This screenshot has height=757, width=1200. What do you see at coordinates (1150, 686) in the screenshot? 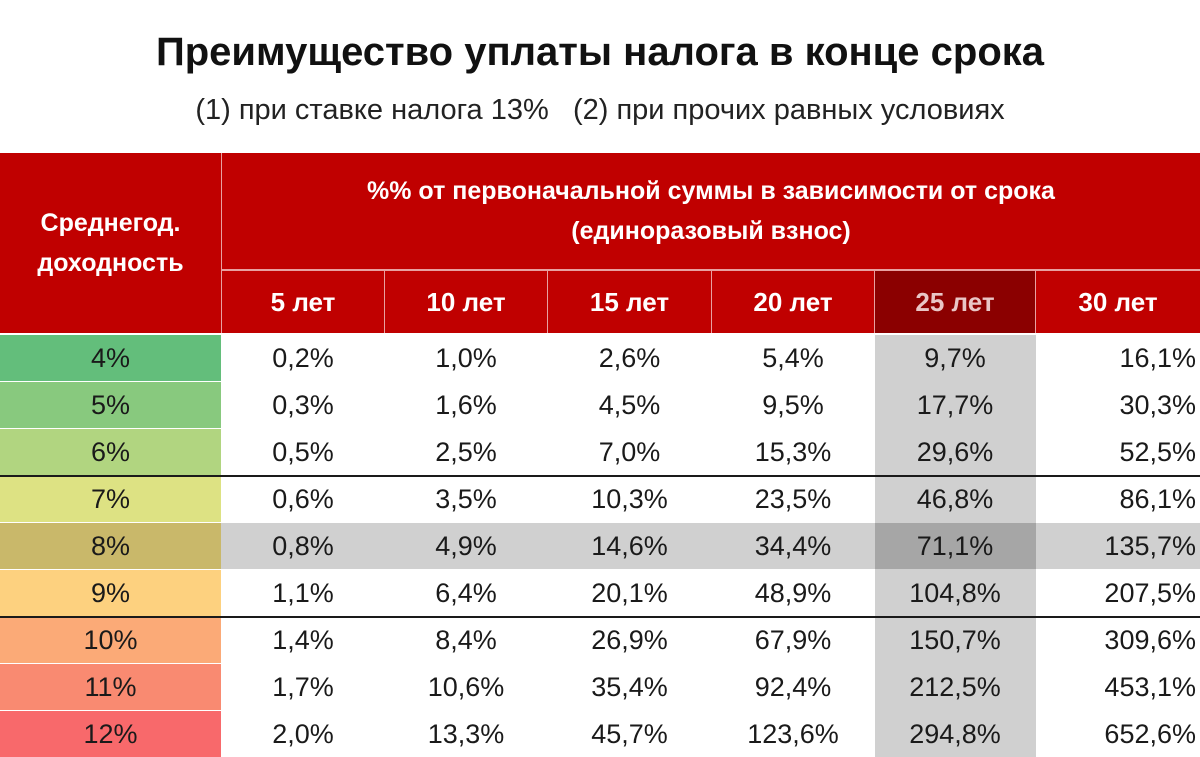
I see `value-cell: 453,1%` at bounding box center [1150, 686].